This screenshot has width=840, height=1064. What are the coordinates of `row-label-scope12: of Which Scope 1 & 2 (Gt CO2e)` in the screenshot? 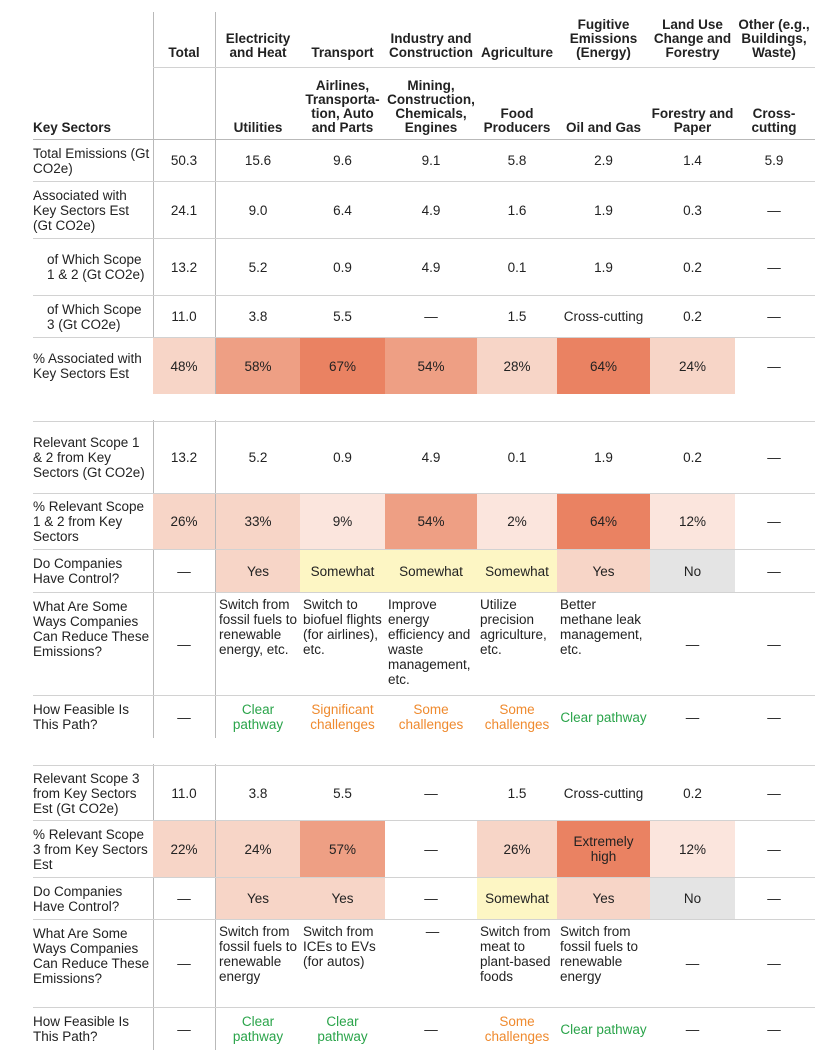 It's located at (96, 267).